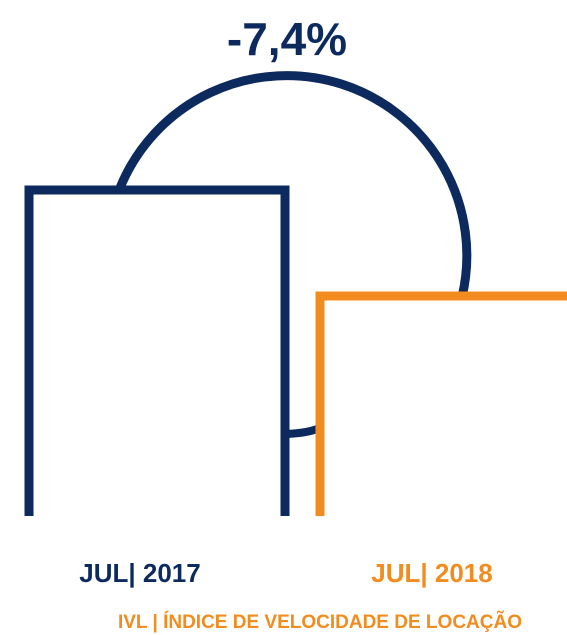  Describe the element at coordinates (431, 573) in the screenshot. I see `bar-label: JUL| 2018` at that location.